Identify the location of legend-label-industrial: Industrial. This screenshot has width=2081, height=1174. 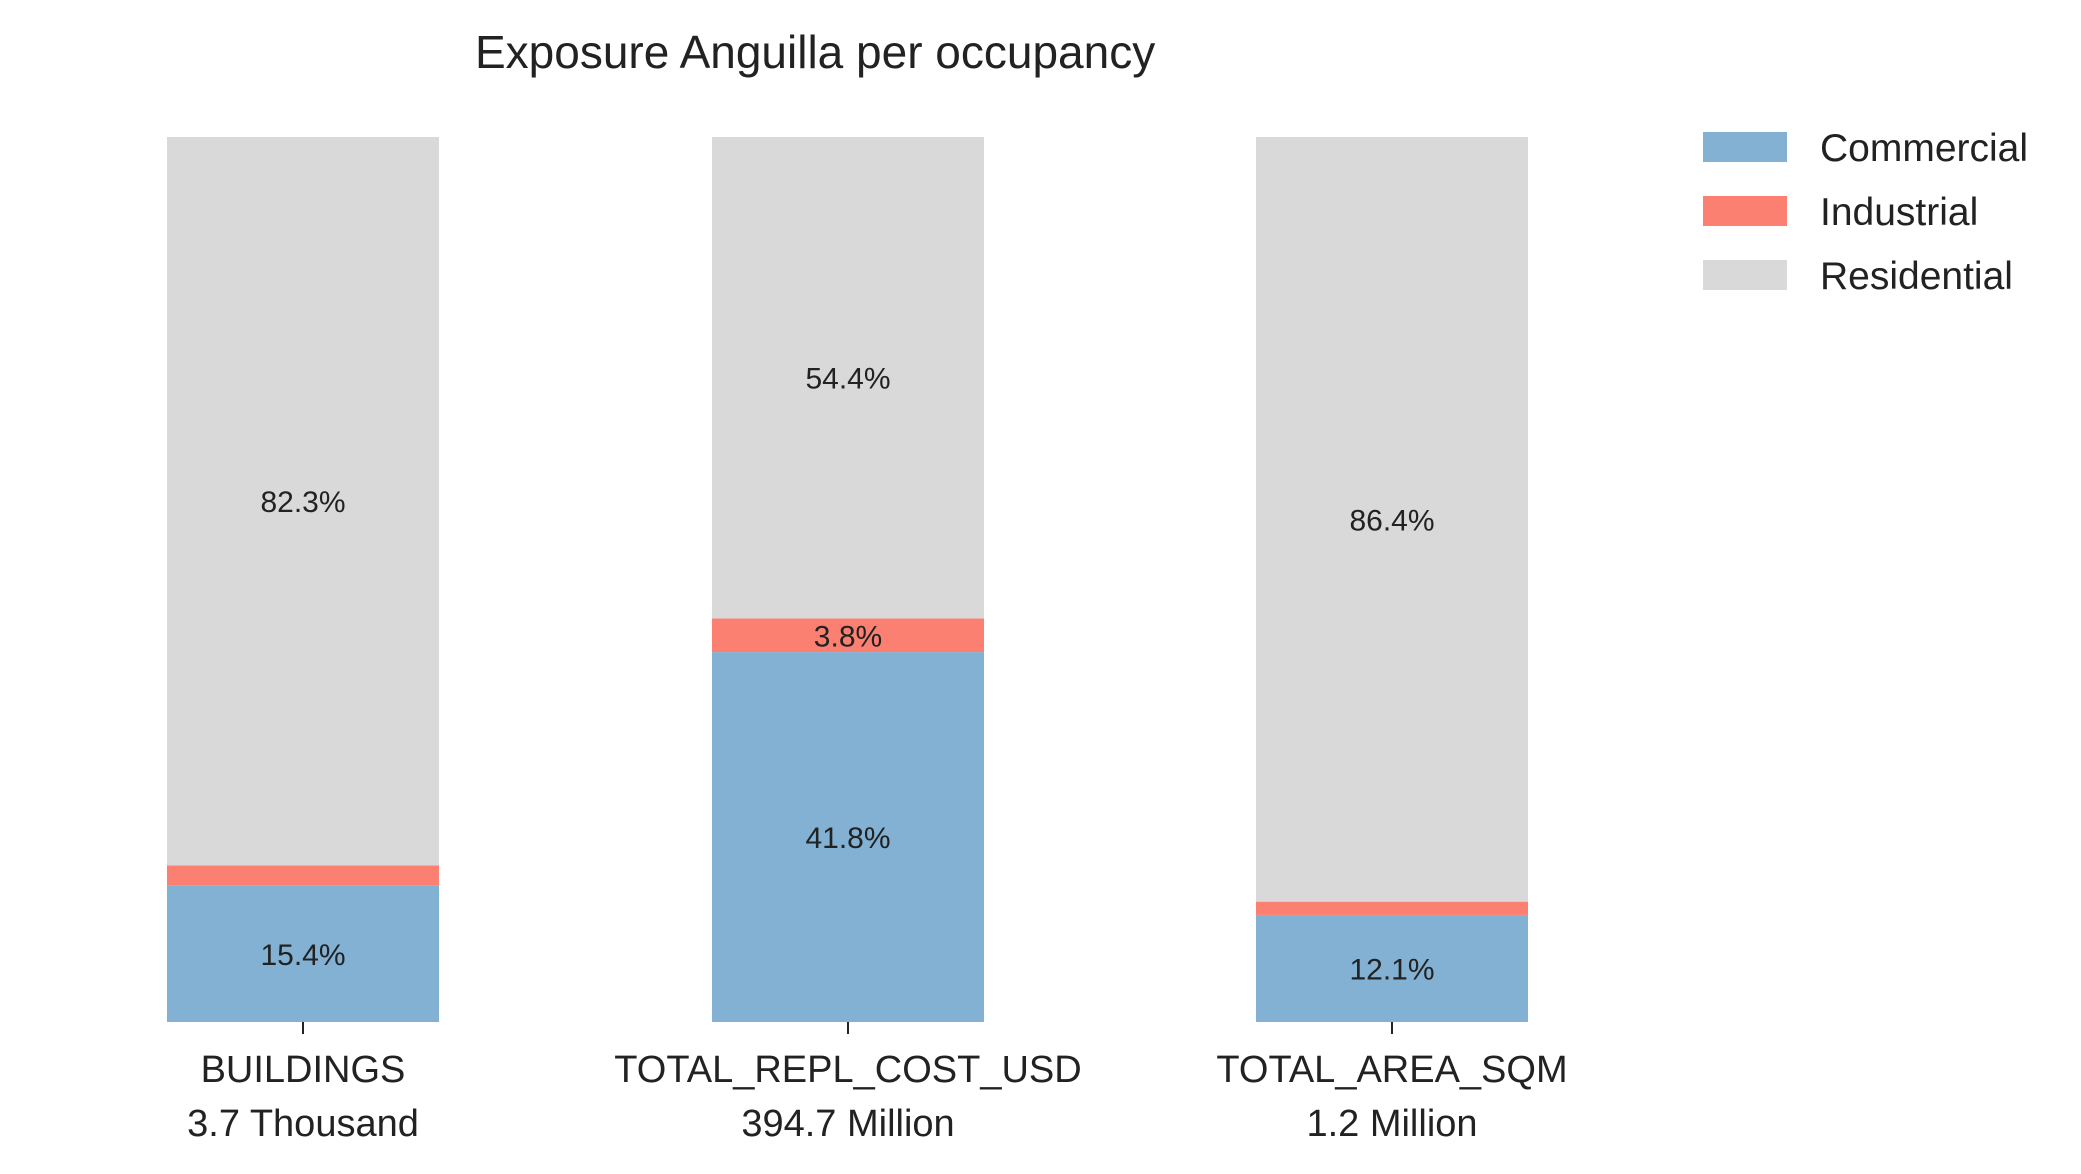
(1899, 212).